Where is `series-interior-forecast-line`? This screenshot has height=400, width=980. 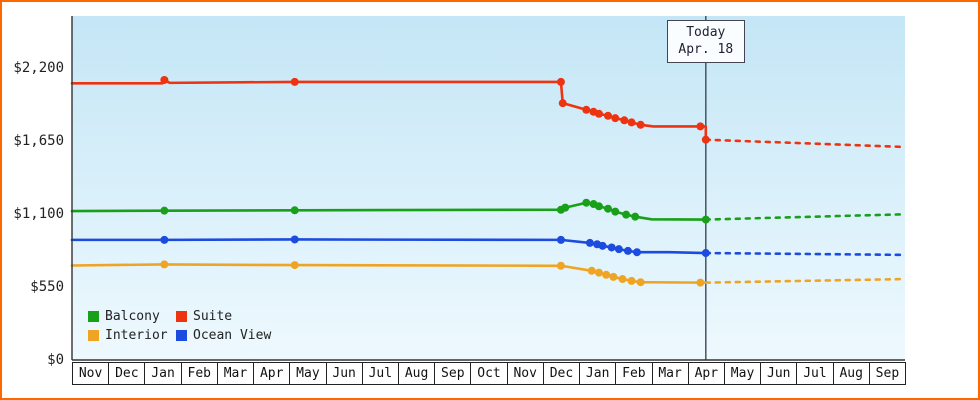 series-interior-forecast-line is located at coordinates (805, 280).